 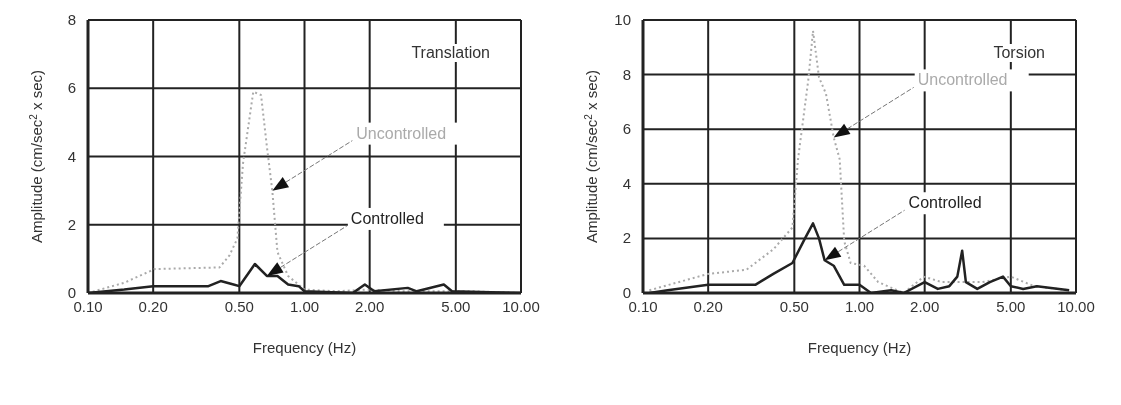 What do you see at coordinates (622, 19) in the screenshot?
I see `y-tick-label: 10` at bounding box center [622, 19].